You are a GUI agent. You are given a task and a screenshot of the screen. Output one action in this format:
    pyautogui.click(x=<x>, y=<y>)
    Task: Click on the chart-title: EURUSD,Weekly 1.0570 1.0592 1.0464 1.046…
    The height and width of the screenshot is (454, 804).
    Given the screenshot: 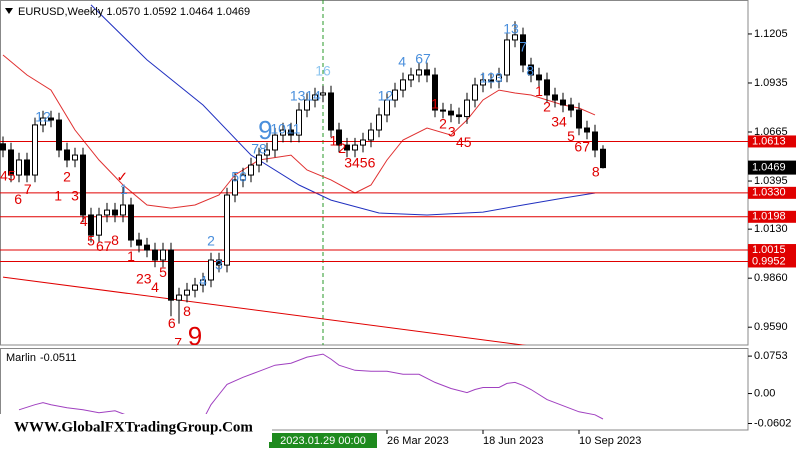 What is the action you would take?
    pyautogui.click(x=134, y=12)
    